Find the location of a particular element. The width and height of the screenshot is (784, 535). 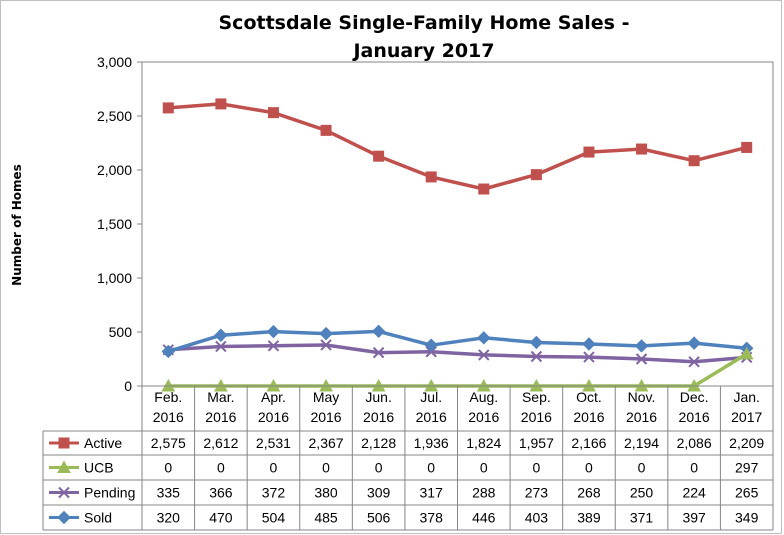

x-category-label-year: 2017 is located at coordinates (746, 417).